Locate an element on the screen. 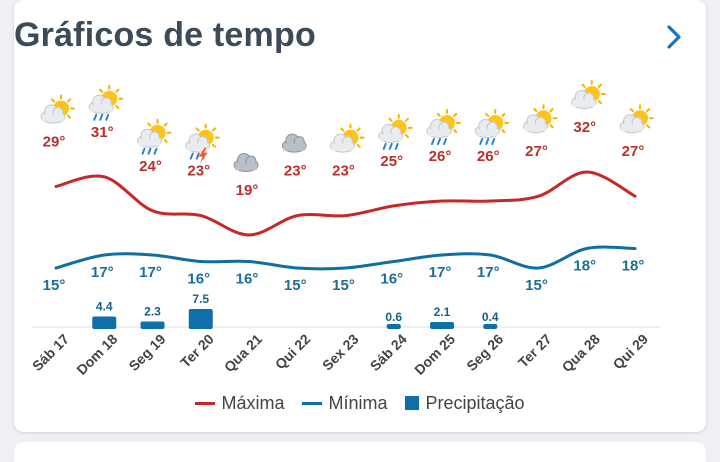  max-temp-label: 29° is located at coordinates (54, 142).